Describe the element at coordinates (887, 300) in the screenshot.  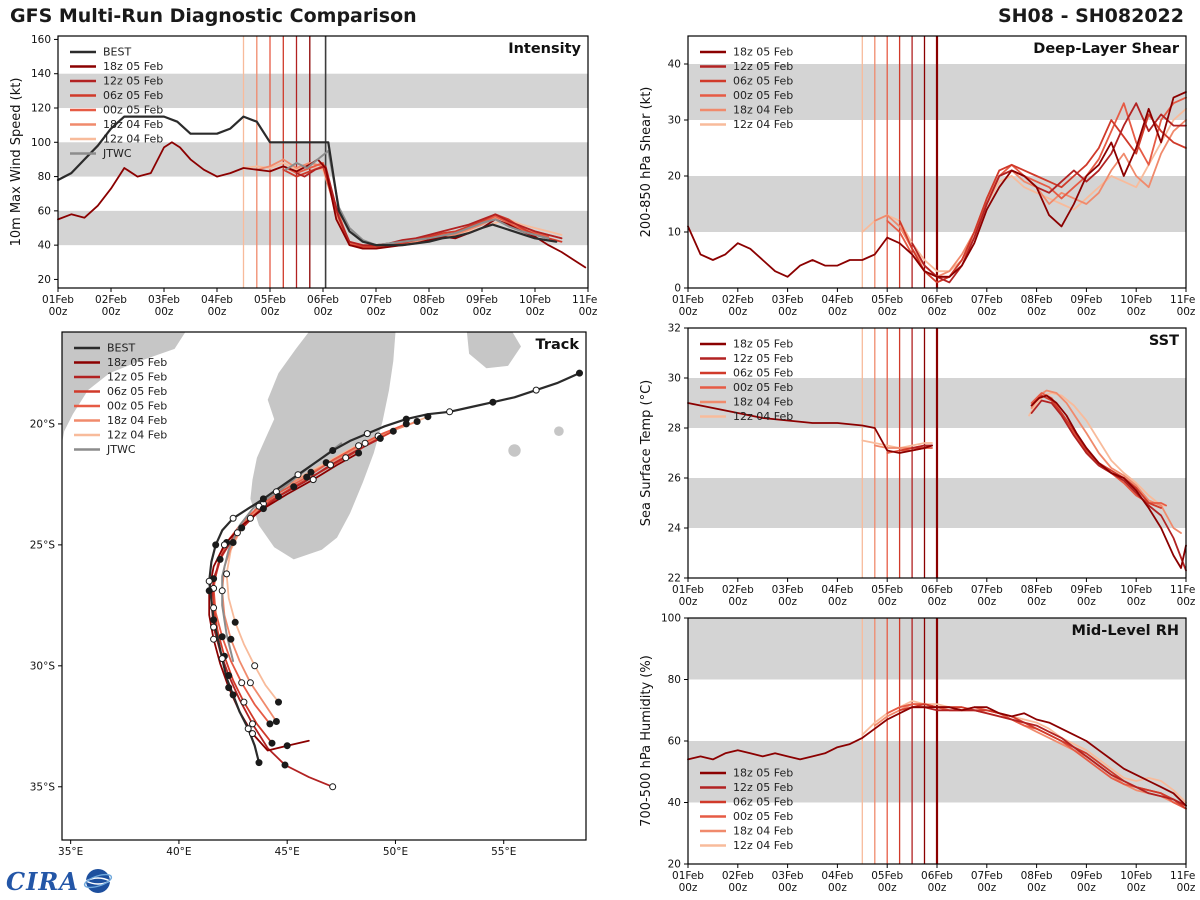
I see `svg-text: 05Feb` at that location.